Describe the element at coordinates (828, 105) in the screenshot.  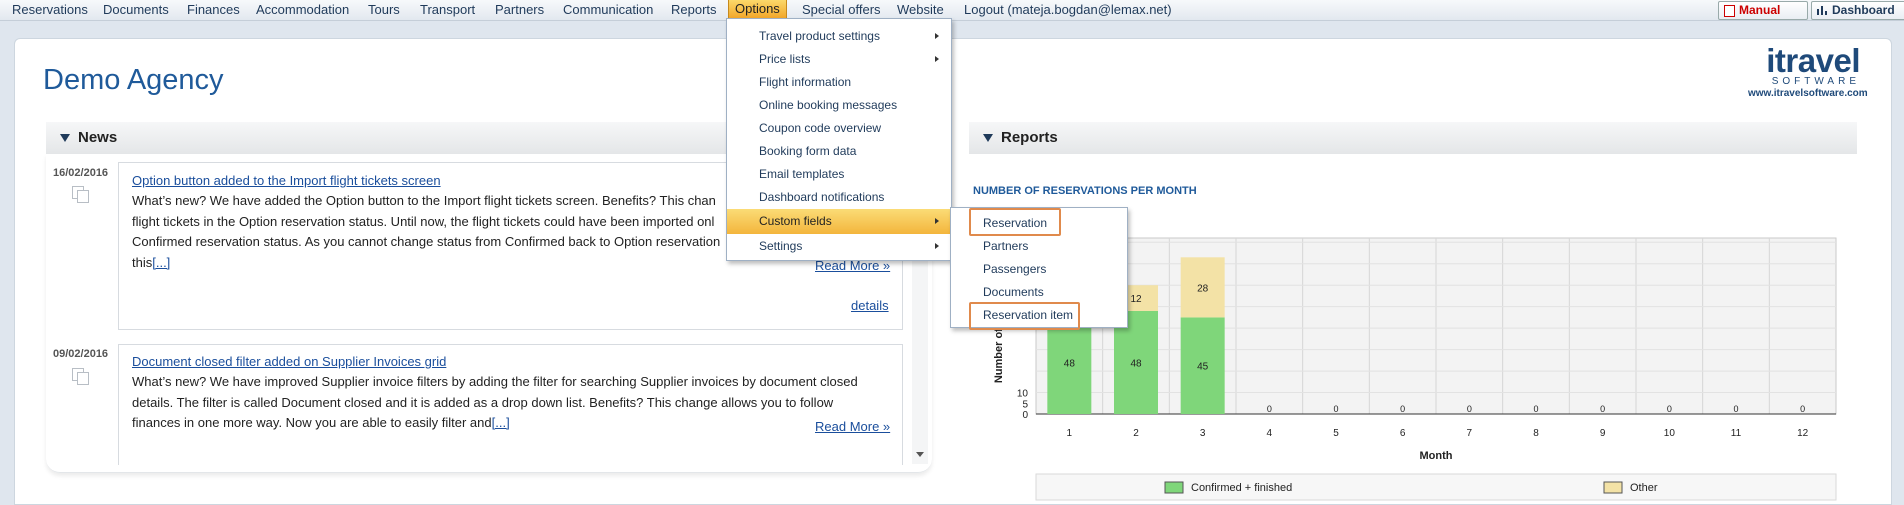
I see `menu-item-label: Online booking messages` at that location.